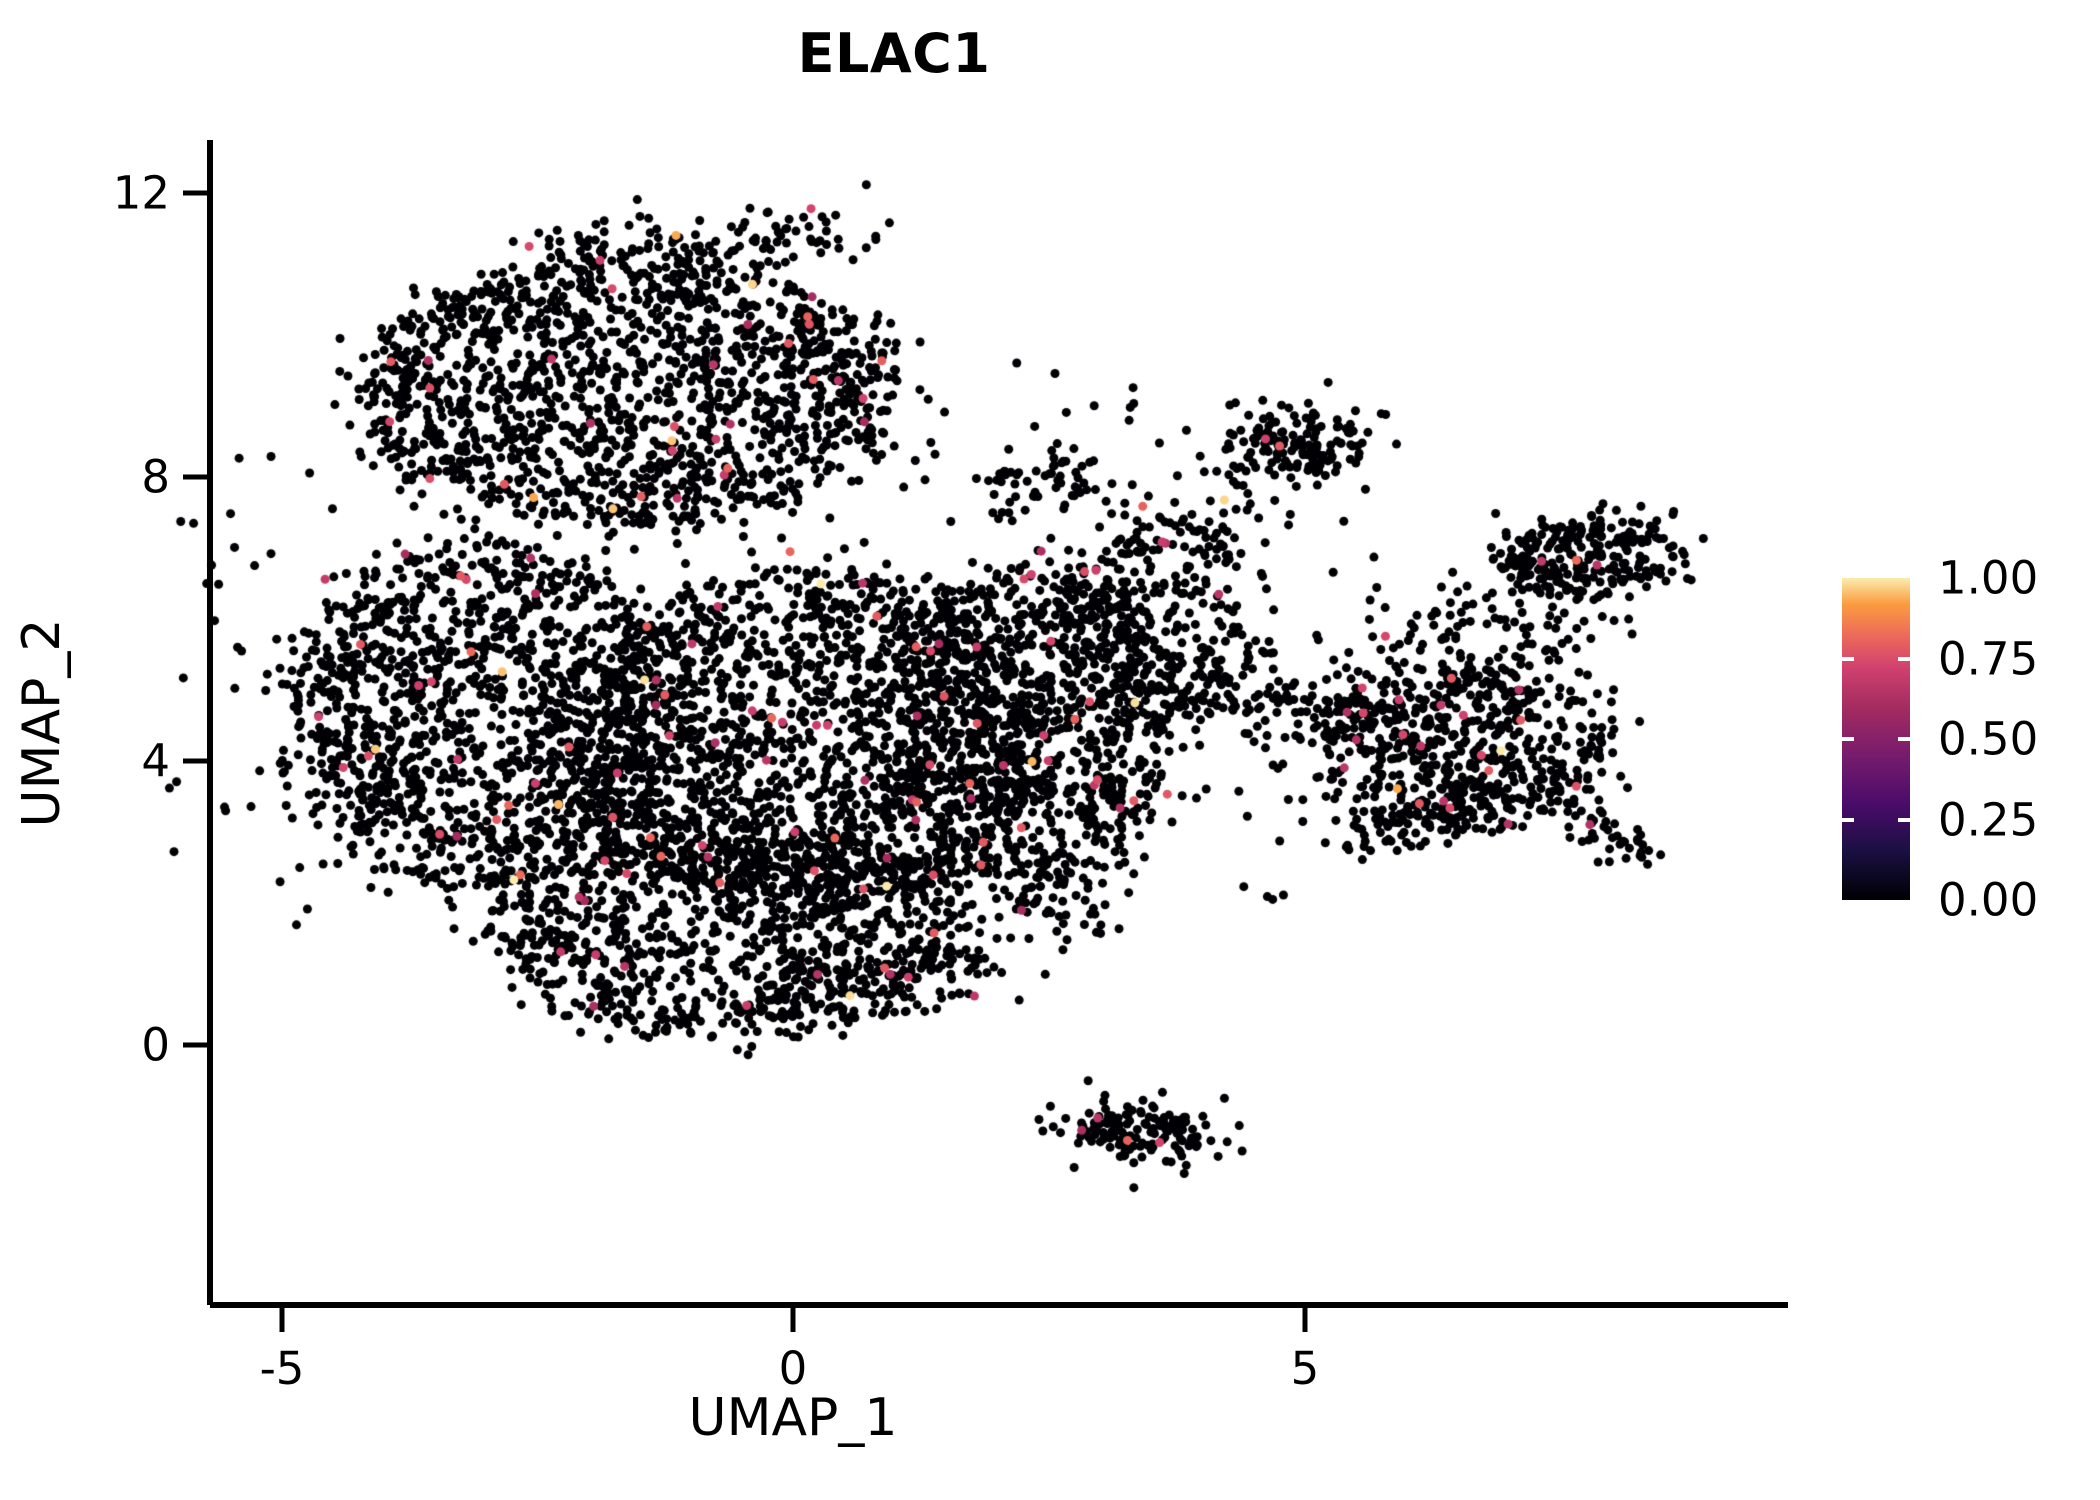 The width and height of the screenshot is (2100, 1500). Describe the element at coordinates (1305, 1368) in the screenshot. I see `x-tick-label-5: 5` at that location.